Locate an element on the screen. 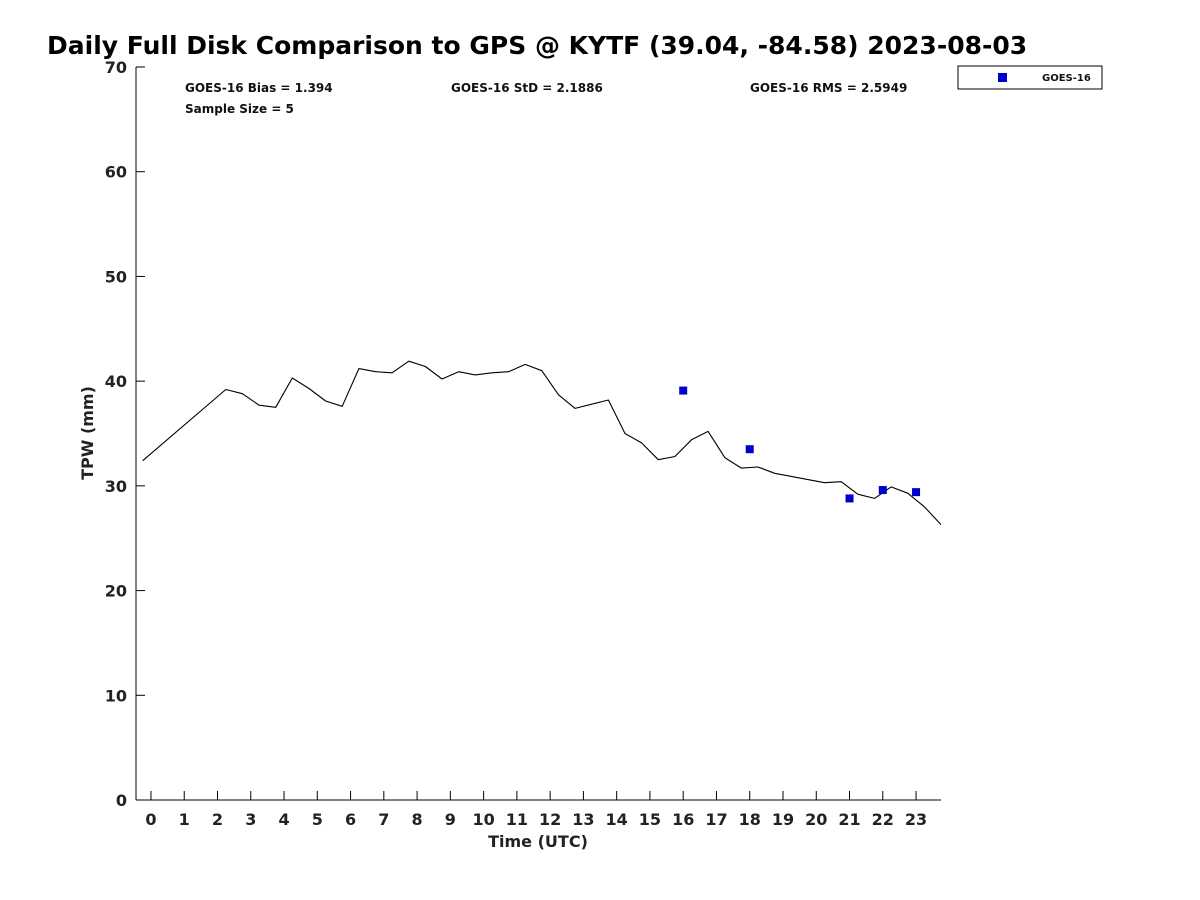 This screenshot has height=900, width=1200. stat-std: GOES-16 StD = 2.1886 is located at coordinates (527, 88).